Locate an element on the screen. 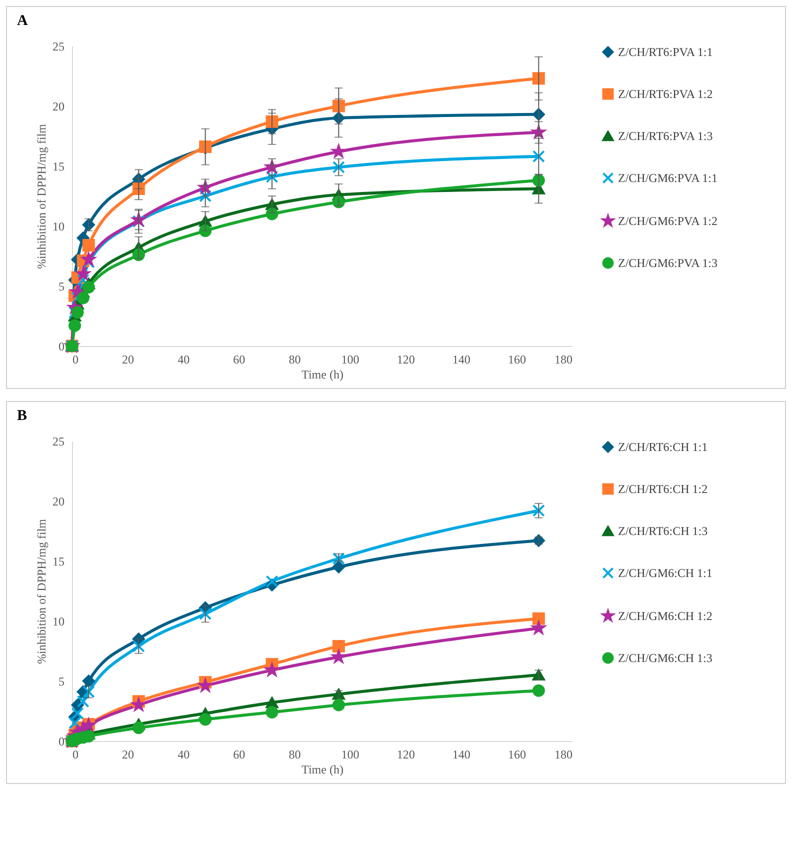  legend-label: Z/CH/GM6:PVA 1:2 is located at coordinates (668, 221).